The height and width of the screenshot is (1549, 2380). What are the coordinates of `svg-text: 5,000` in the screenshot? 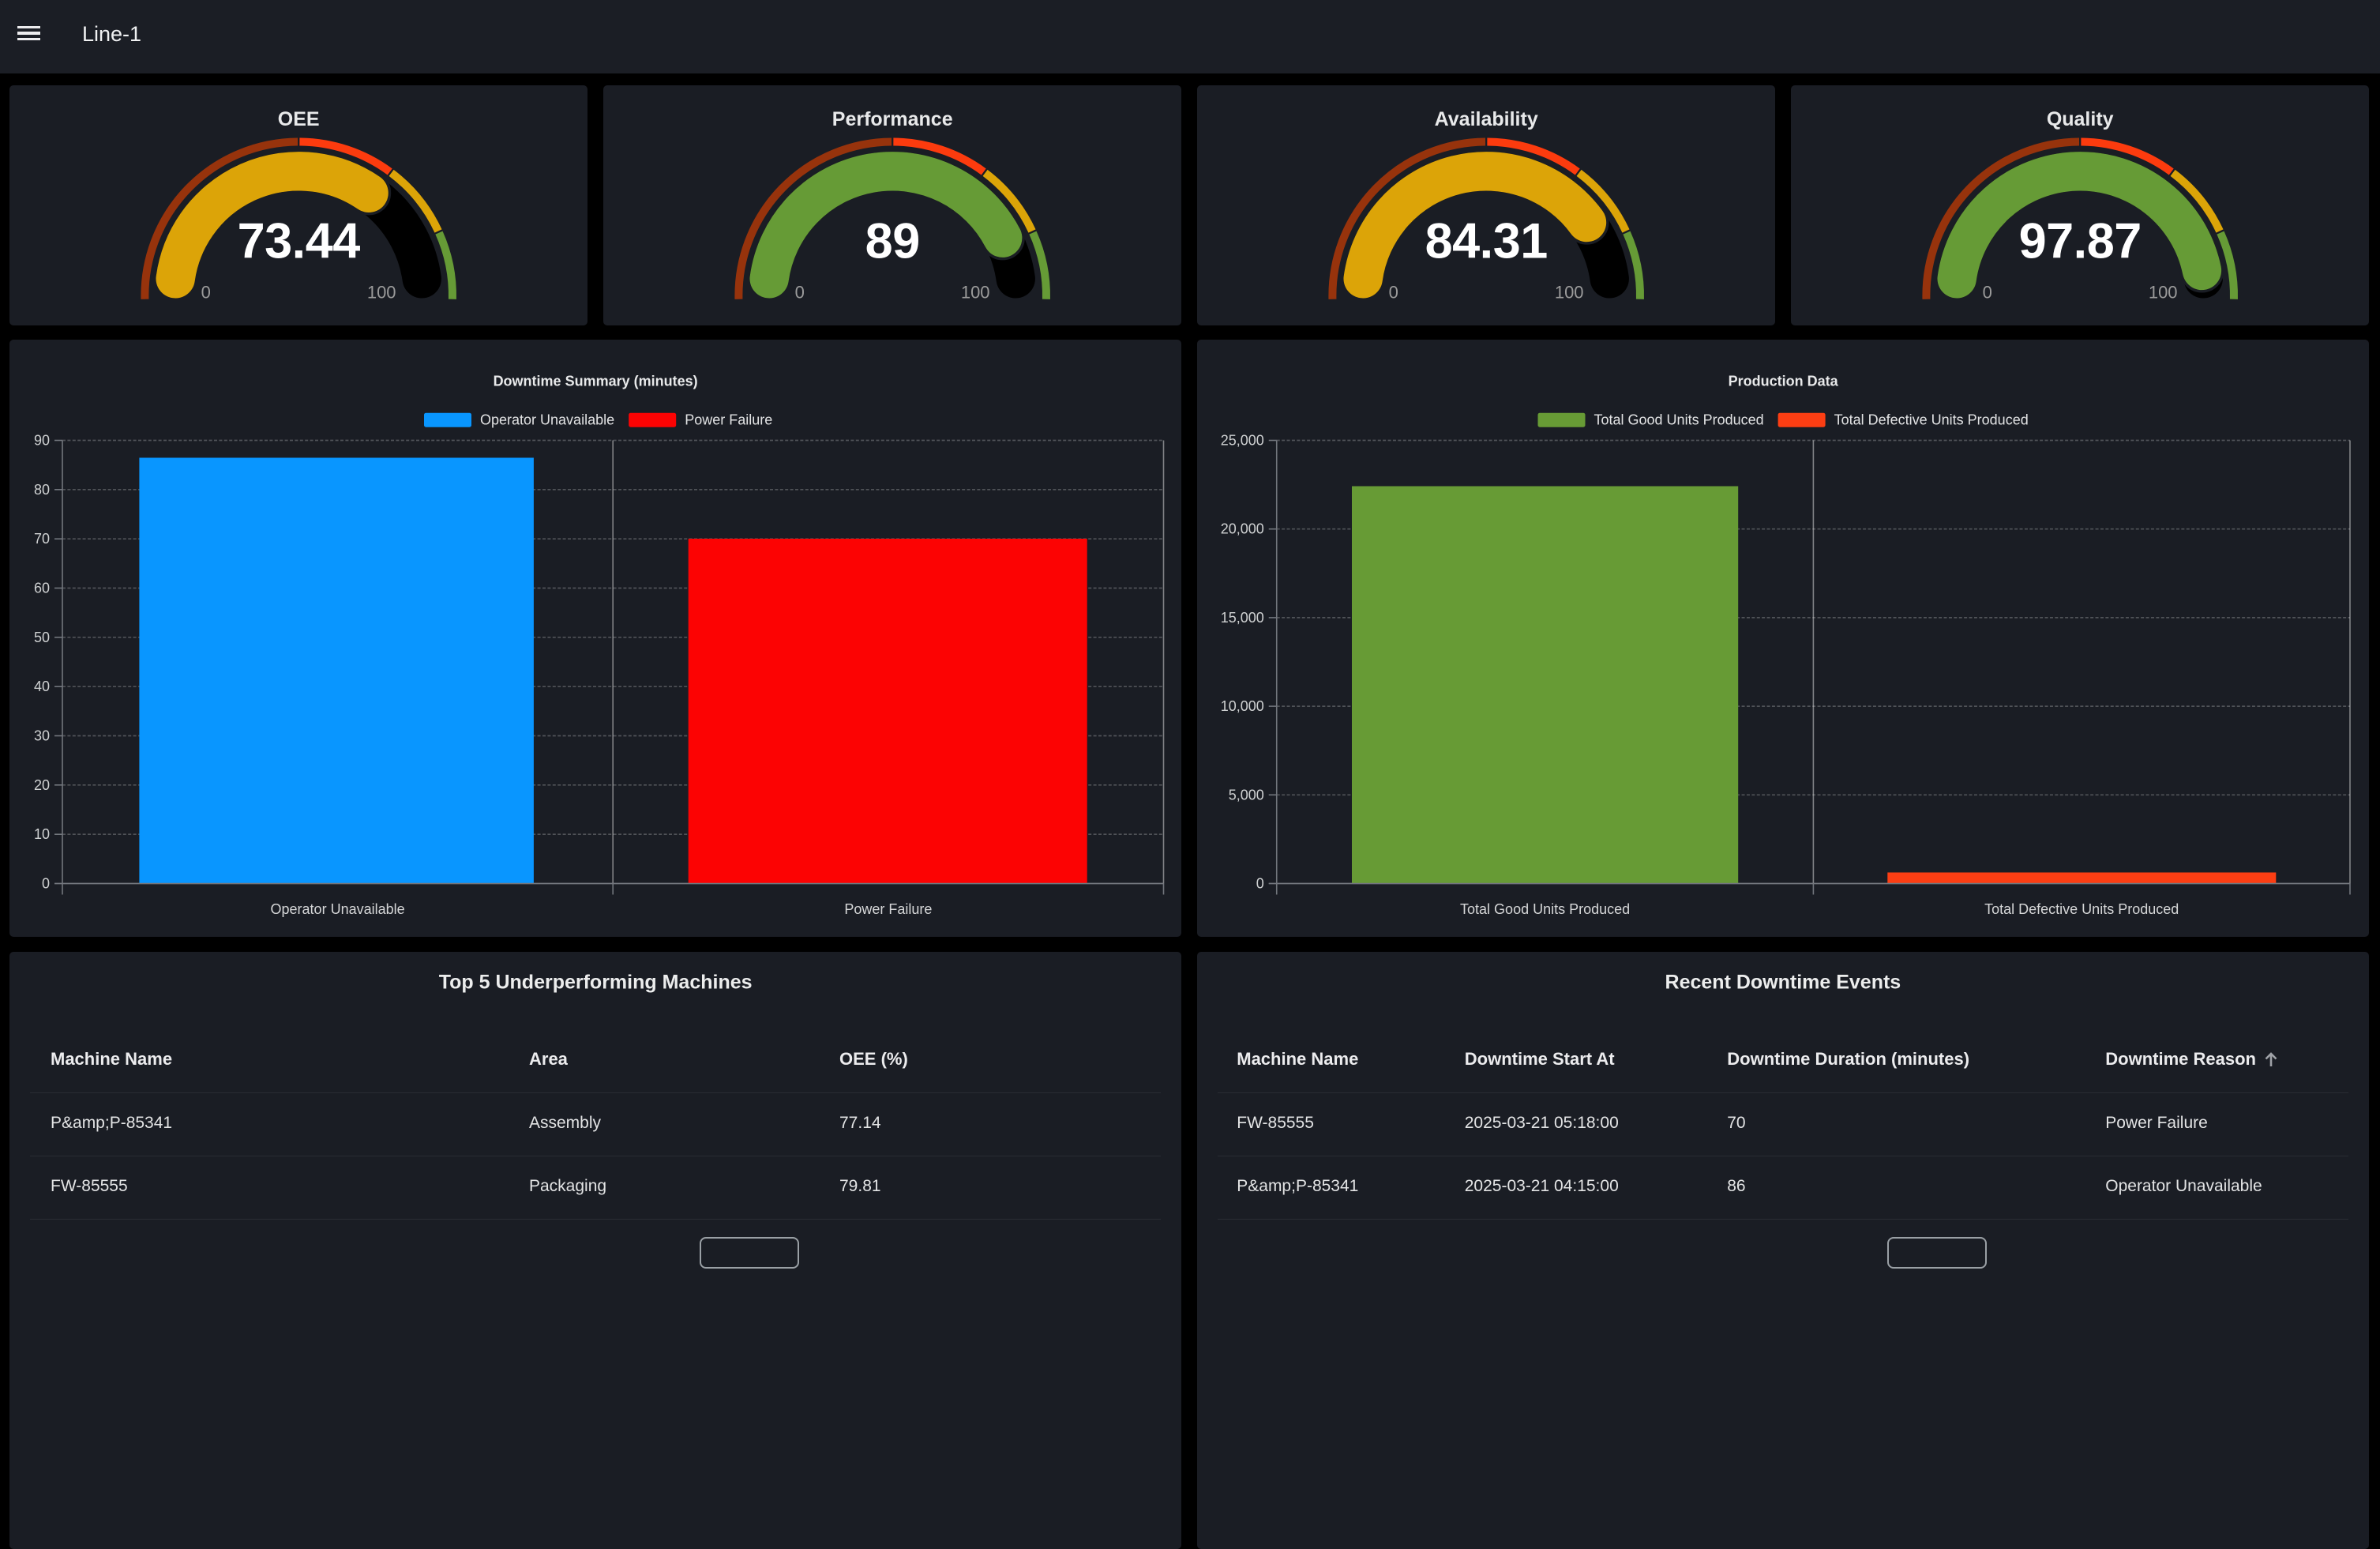 It's located at (1245, 795).